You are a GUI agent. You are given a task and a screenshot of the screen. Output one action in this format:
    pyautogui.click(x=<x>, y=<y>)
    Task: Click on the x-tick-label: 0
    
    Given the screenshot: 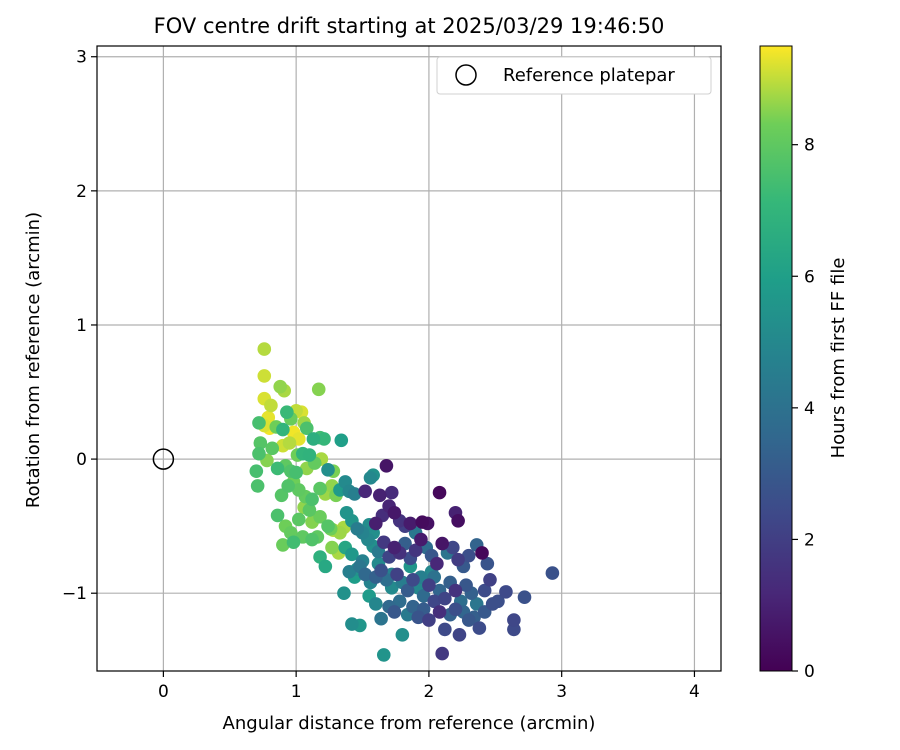 What is the action you would take?
    pyautogui.click(x=163, y=692)
    